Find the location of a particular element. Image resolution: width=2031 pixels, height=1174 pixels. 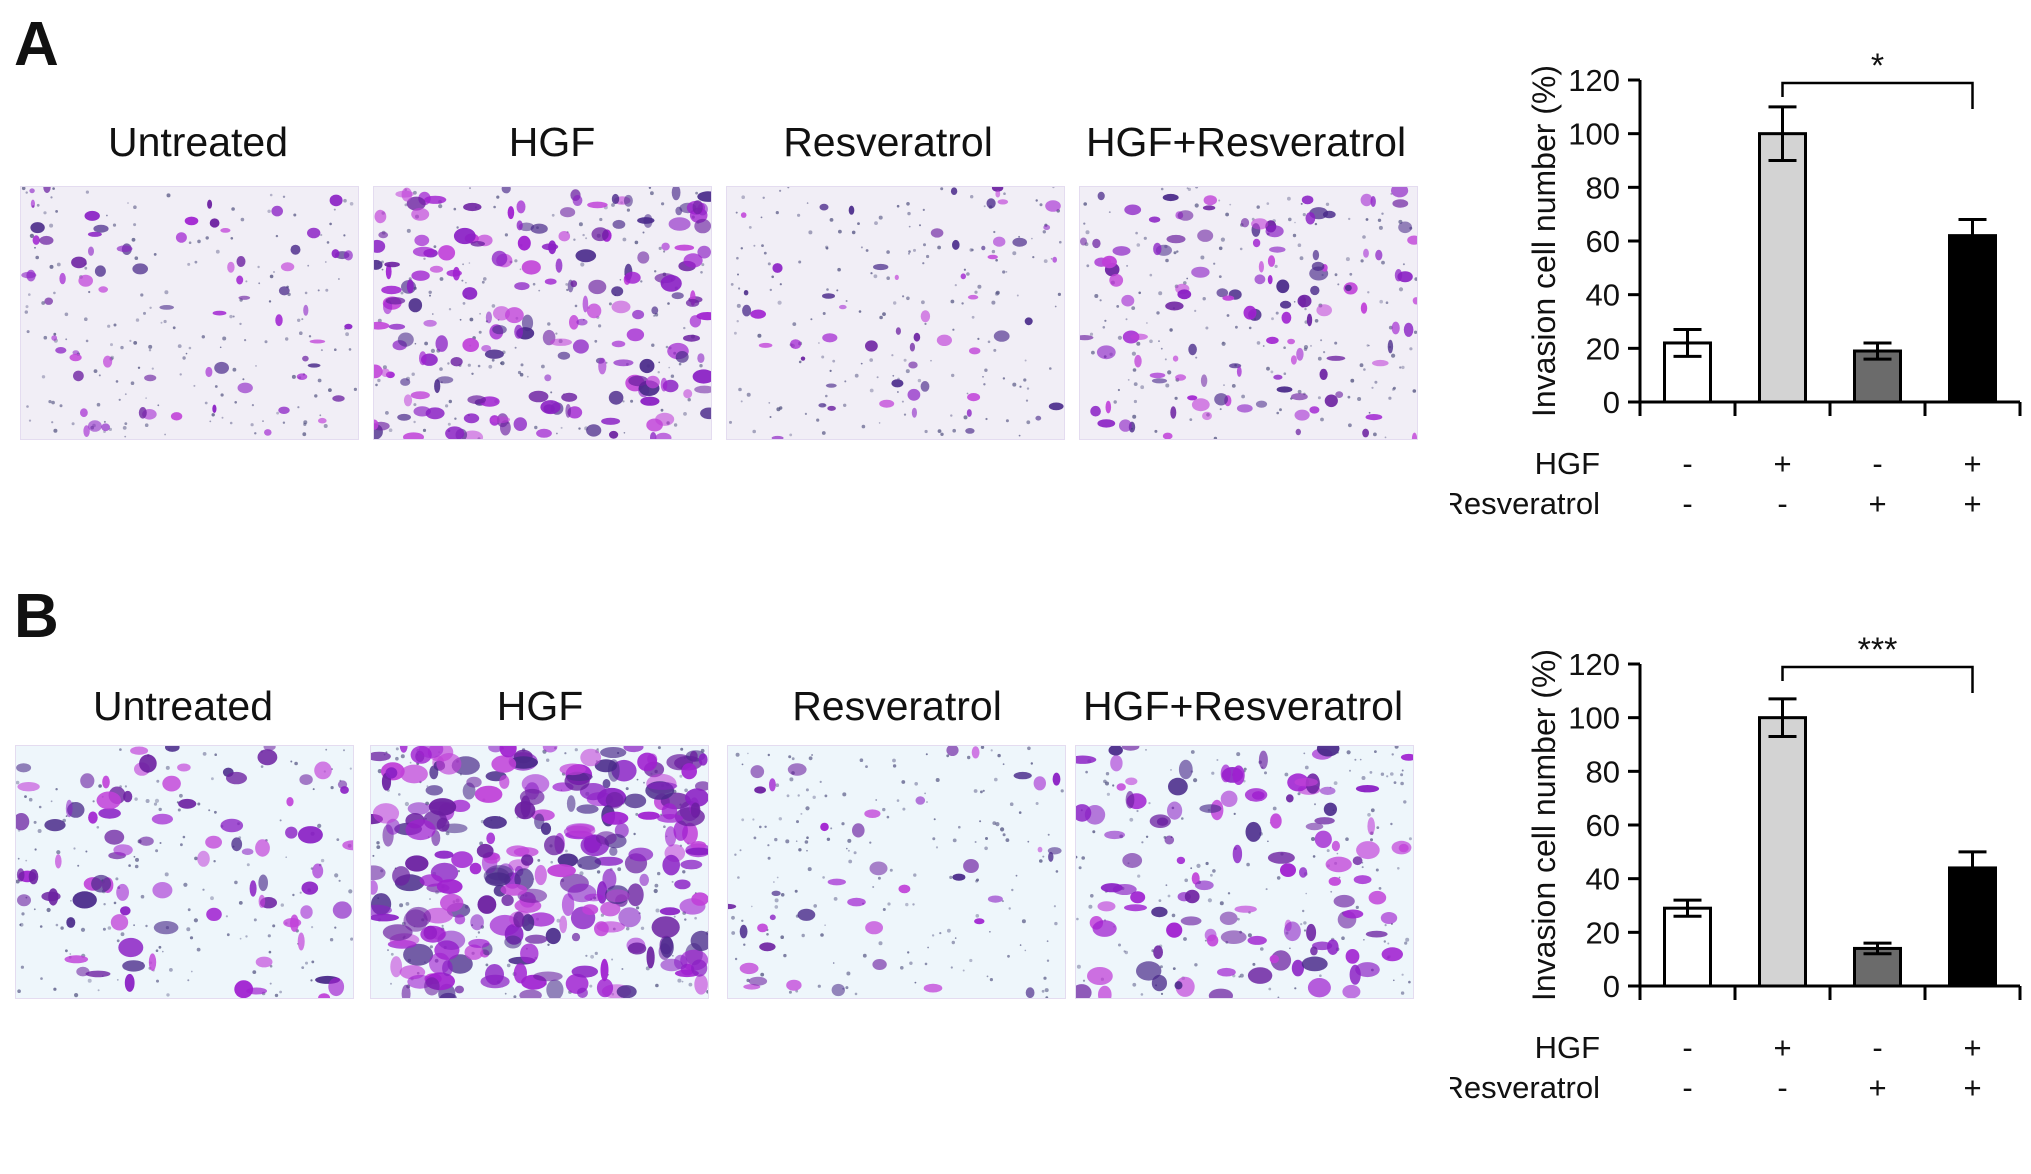

micrograph-a-hgf-cells is located at coordinates (542, 313).